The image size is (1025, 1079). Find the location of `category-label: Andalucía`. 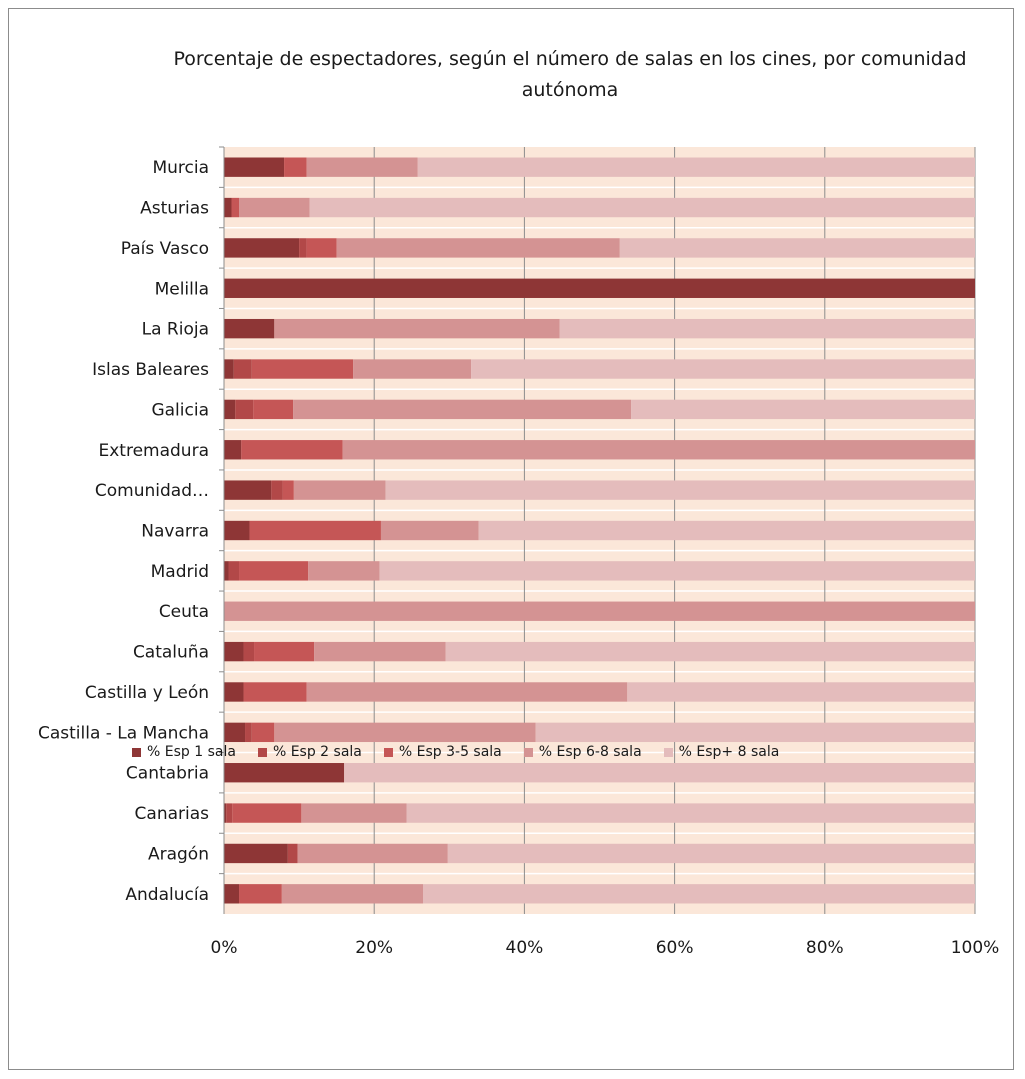

category-label: Andalucía is located at coordinates (167, 895).